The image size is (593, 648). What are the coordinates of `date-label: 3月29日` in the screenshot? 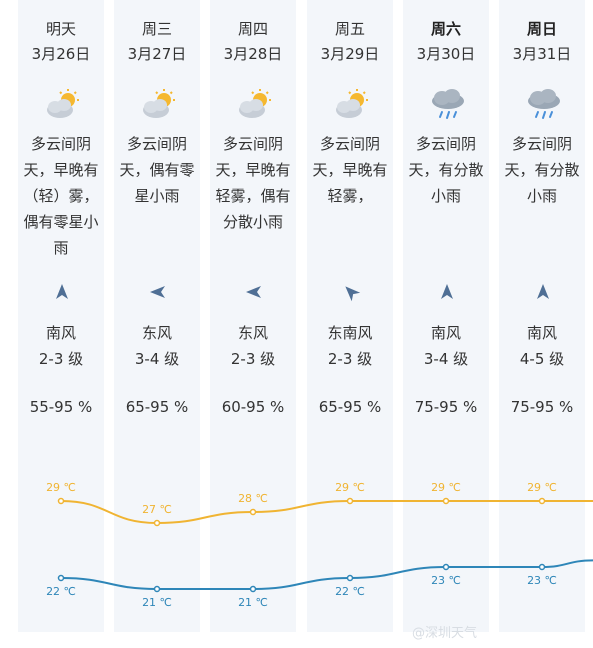 It's located at (350, 54).